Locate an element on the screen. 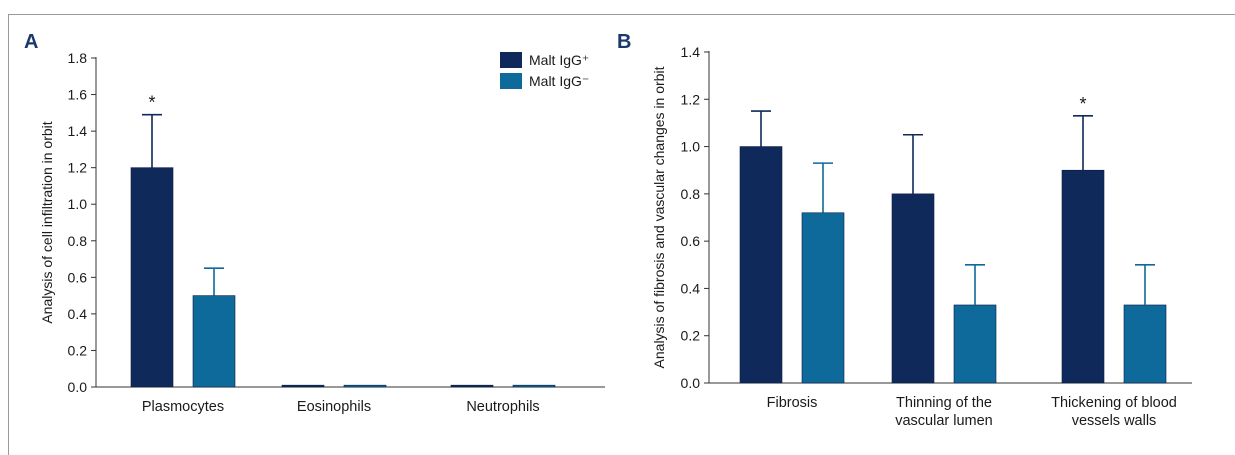 The height and width of the screenshot is (455, 1235). panel-letter: B is located at coordinates (624, 42).